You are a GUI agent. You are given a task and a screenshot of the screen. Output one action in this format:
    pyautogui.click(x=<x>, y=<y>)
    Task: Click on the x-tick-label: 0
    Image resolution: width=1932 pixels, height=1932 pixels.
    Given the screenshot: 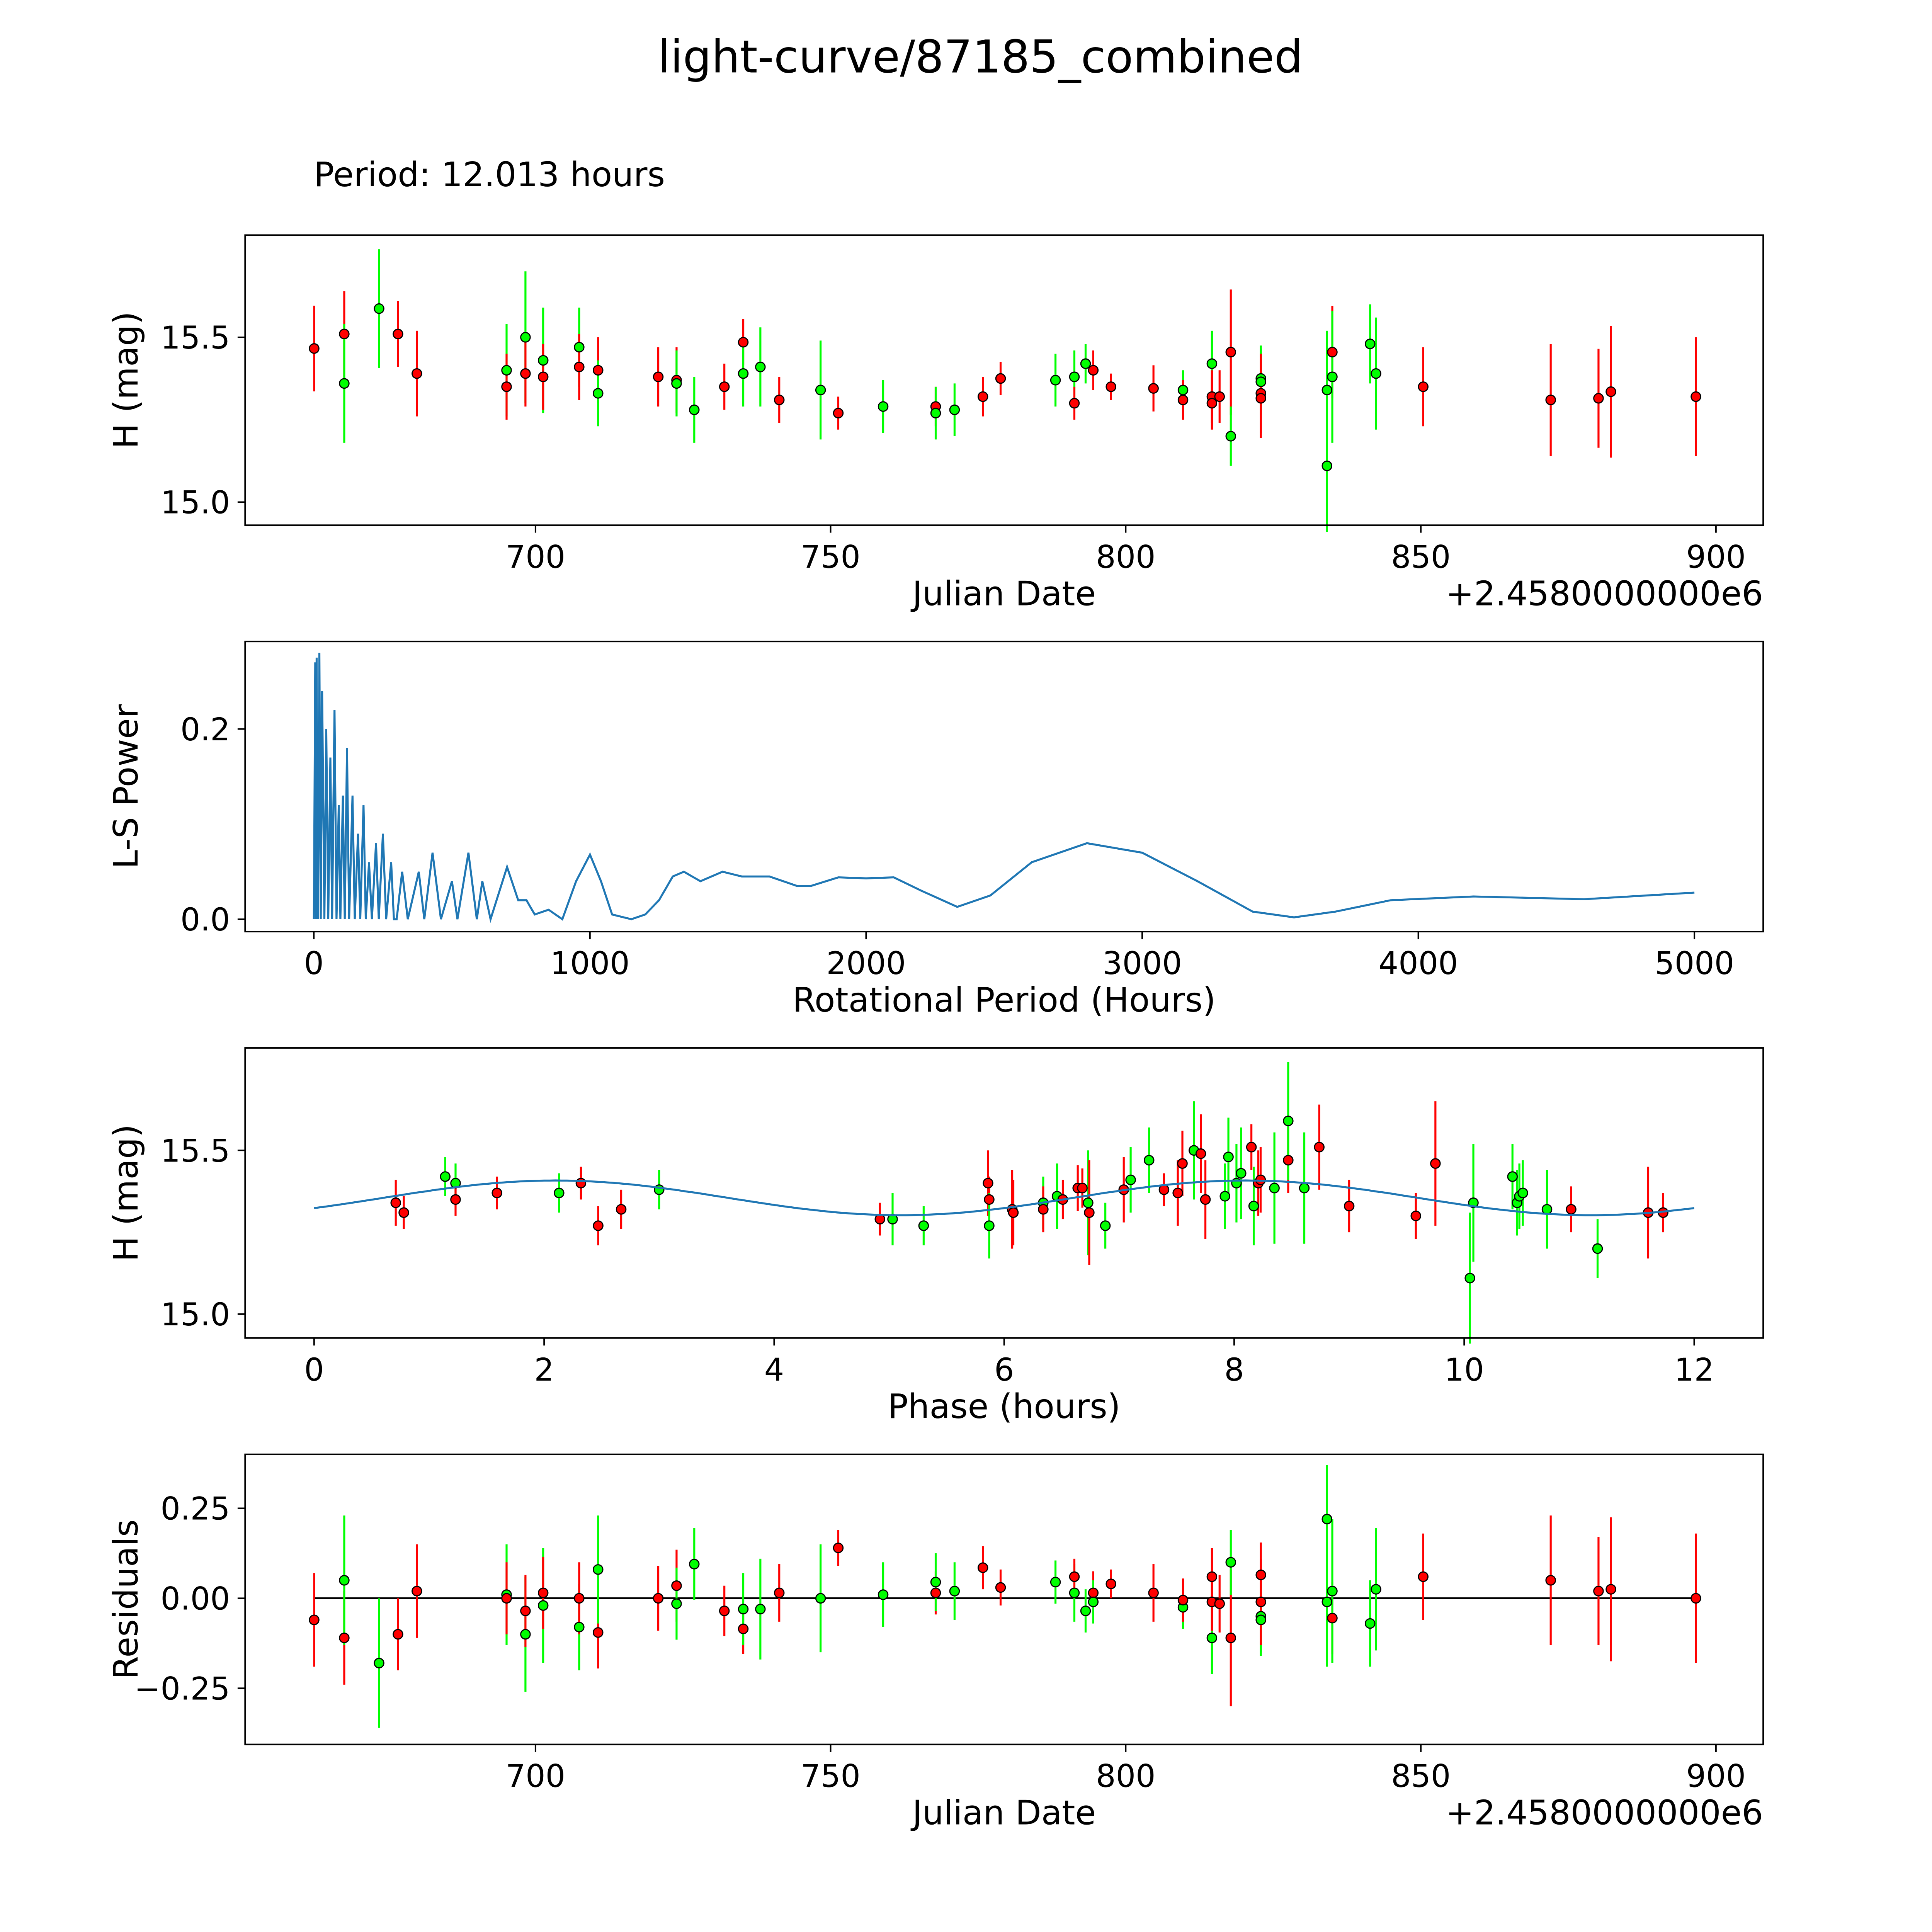 What is the action you would take?
    pyautogui.click(x=314, y=1370)
    